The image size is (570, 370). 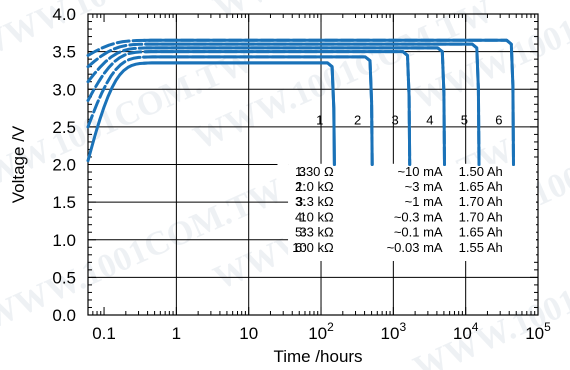 I want to click on legend-current: ~0.03 mA, so click(x=415, y=247).